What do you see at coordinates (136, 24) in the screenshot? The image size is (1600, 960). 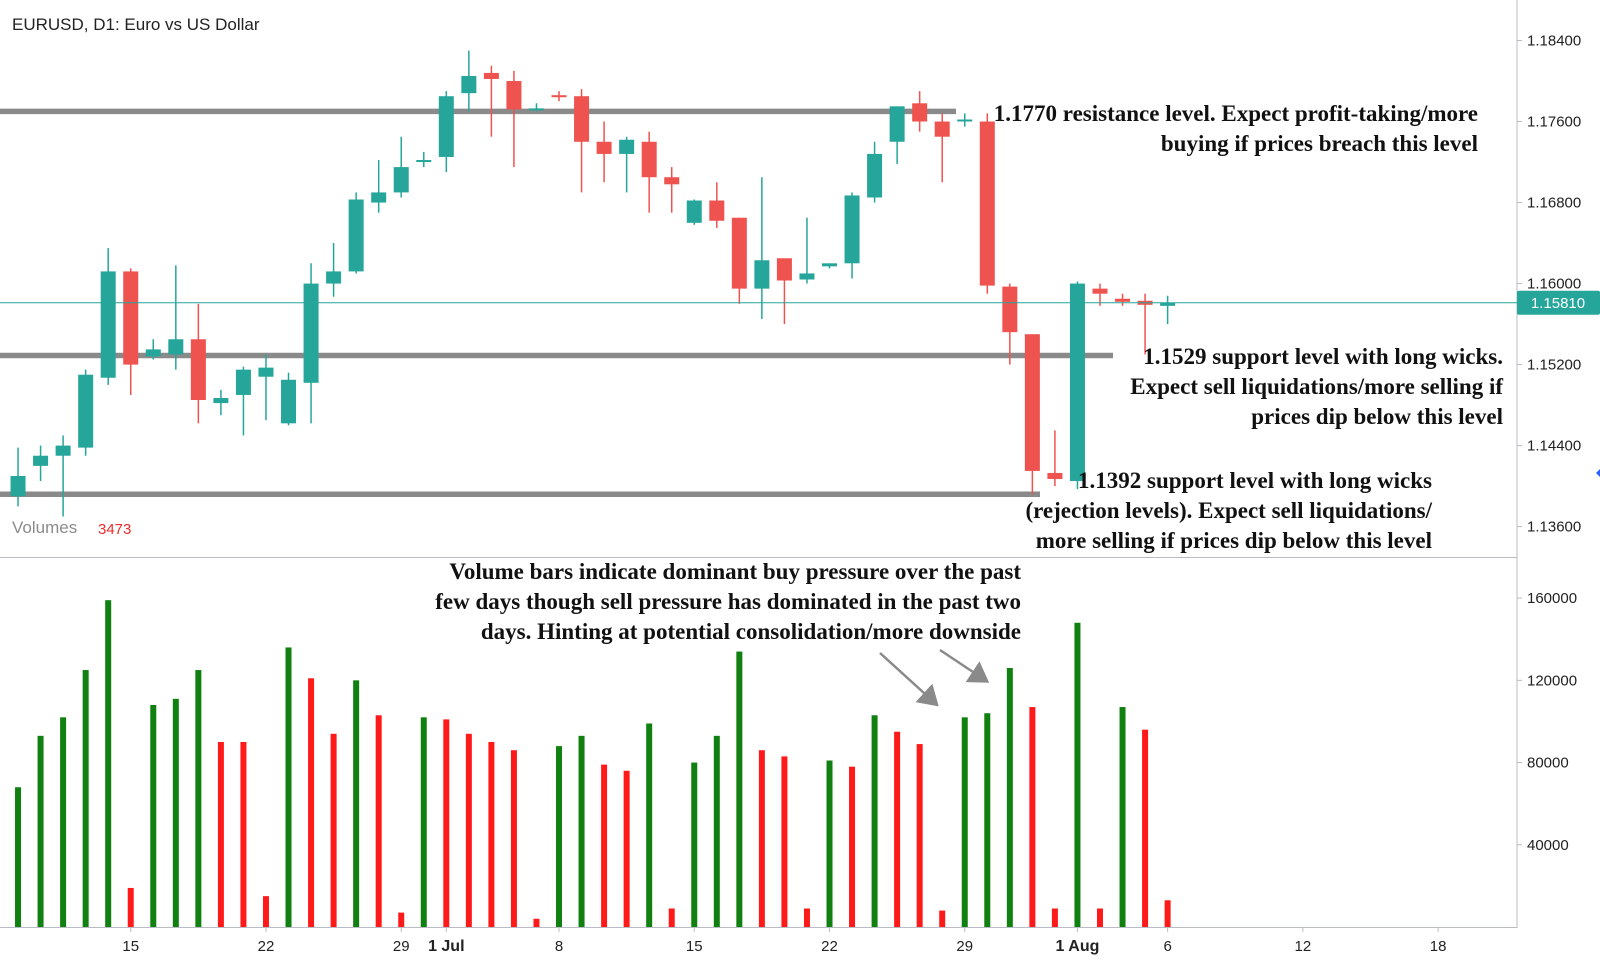 I see `chart-title: EURUSD, D1: Euro vs US Dollar` at bounding box center [136, 24].